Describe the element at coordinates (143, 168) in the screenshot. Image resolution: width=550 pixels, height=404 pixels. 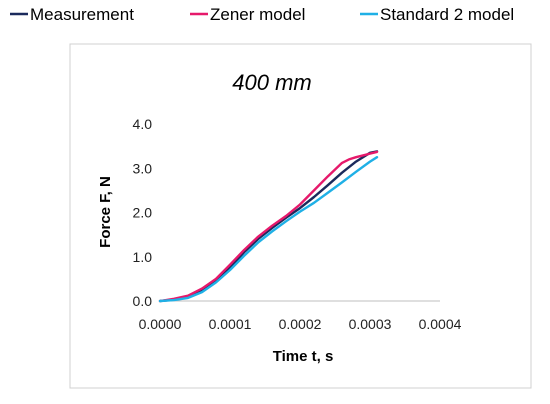
I see `y-tick-label: 3.0` at that location.